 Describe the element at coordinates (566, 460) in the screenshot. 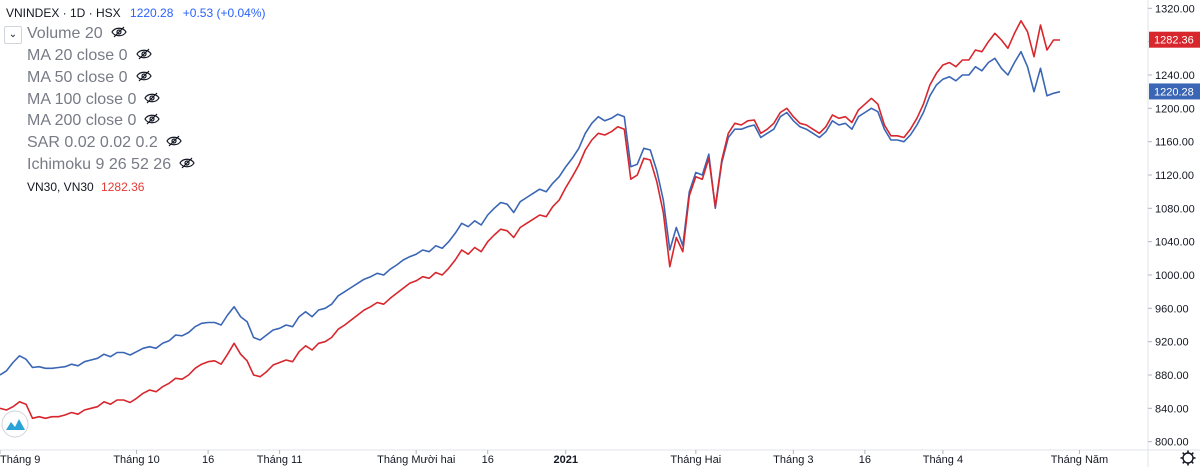

I see `time-tick-label: 2021` at that location.